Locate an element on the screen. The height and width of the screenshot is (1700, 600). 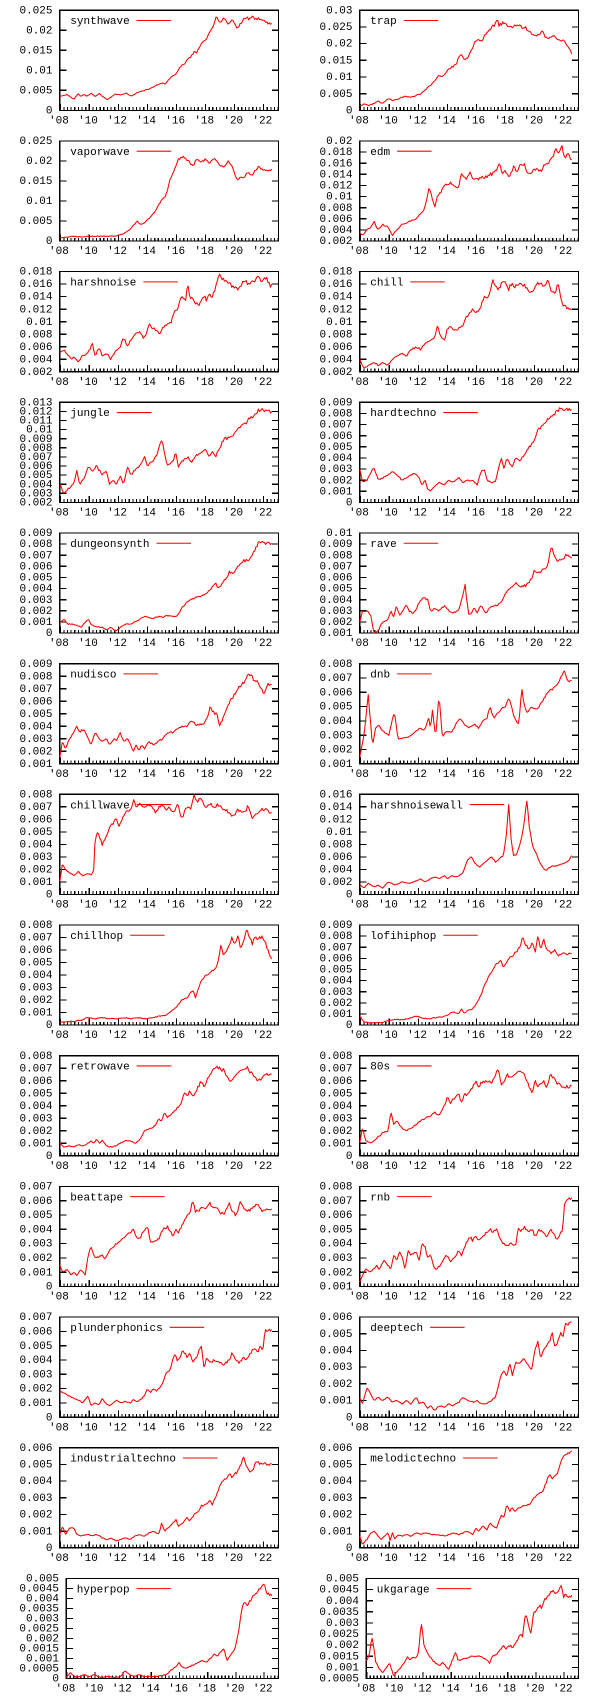
svg-text: 0.012 is located at coordinates (35, 412).